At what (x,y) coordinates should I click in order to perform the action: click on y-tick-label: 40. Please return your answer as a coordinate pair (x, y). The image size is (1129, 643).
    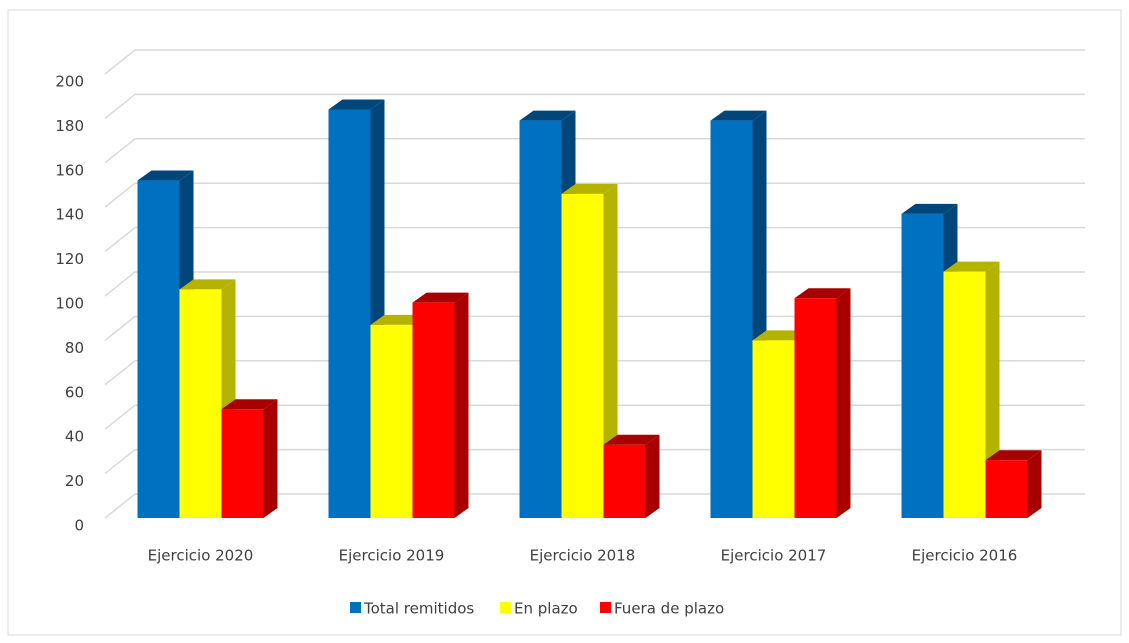
    Looking at the image, I should click on (74, 437).